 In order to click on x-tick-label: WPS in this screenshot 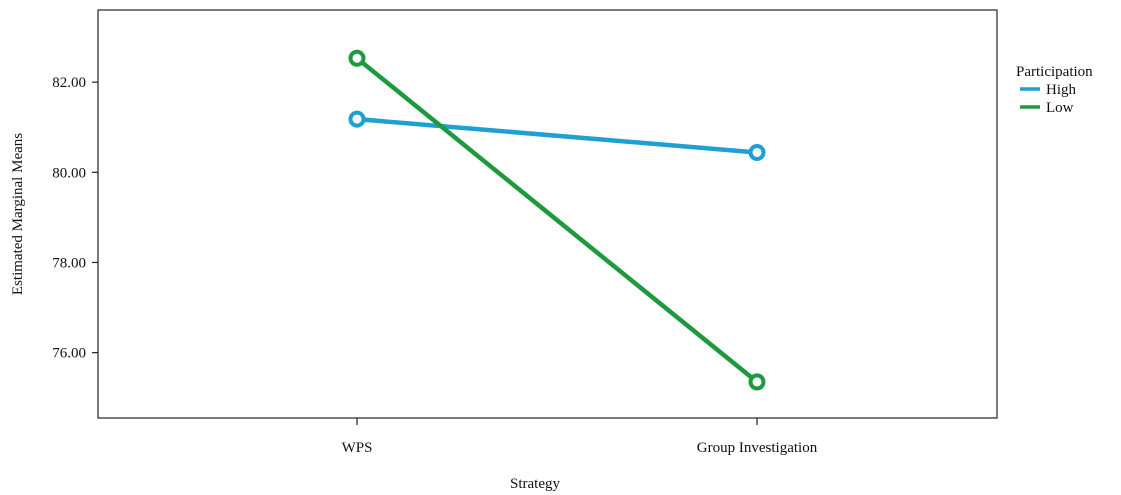, I will do `click(357, 448)`.